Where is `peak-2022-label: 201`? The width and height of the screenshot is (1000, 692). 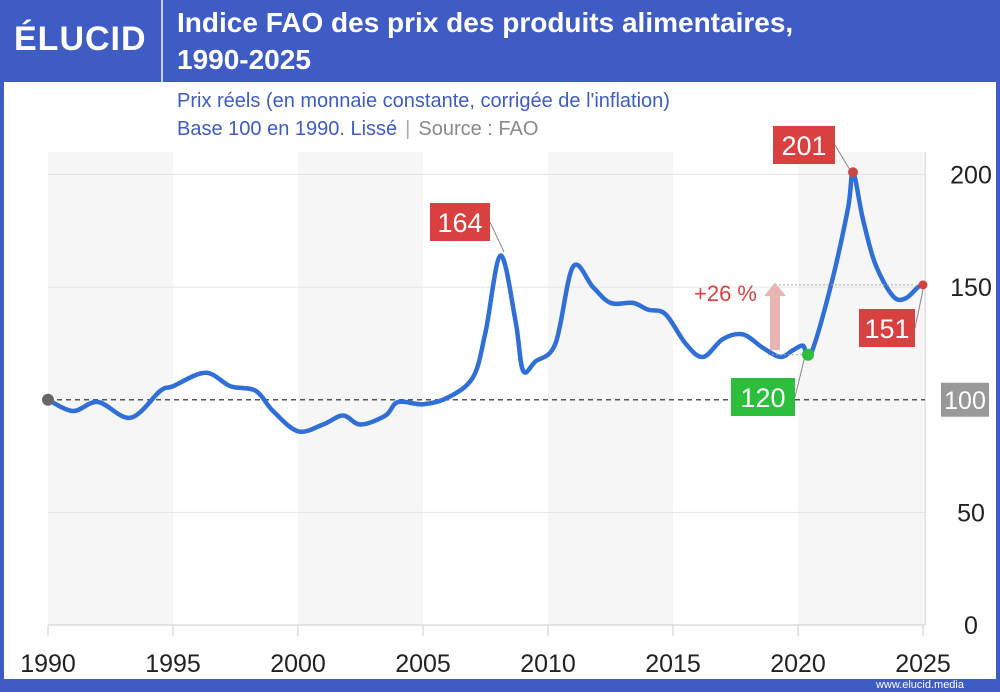
peak-2022-label: 201 is located at coordinates (803, 146).